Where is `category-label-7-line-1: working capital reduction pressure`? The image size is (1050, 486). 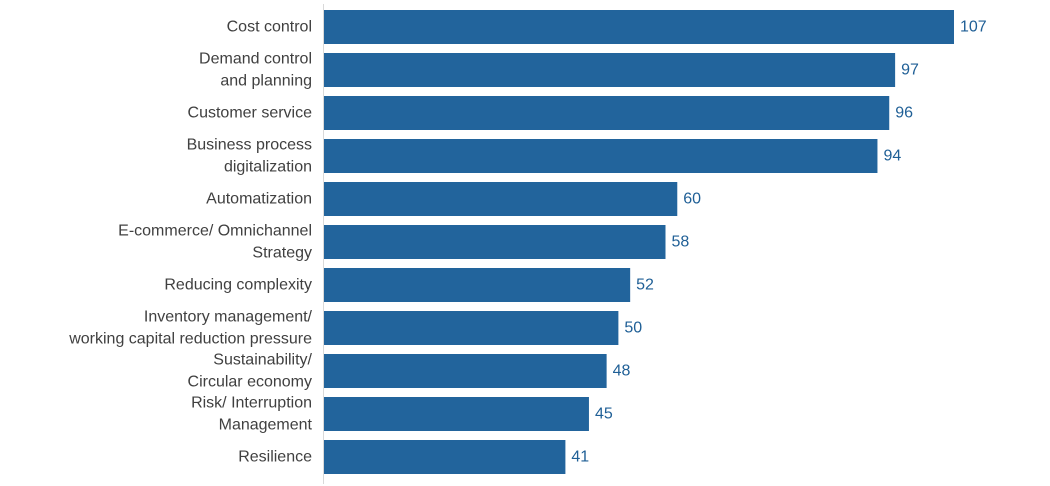 category-label-7-line-1: working capital reduction pressure is located at coordinates (190, 339).